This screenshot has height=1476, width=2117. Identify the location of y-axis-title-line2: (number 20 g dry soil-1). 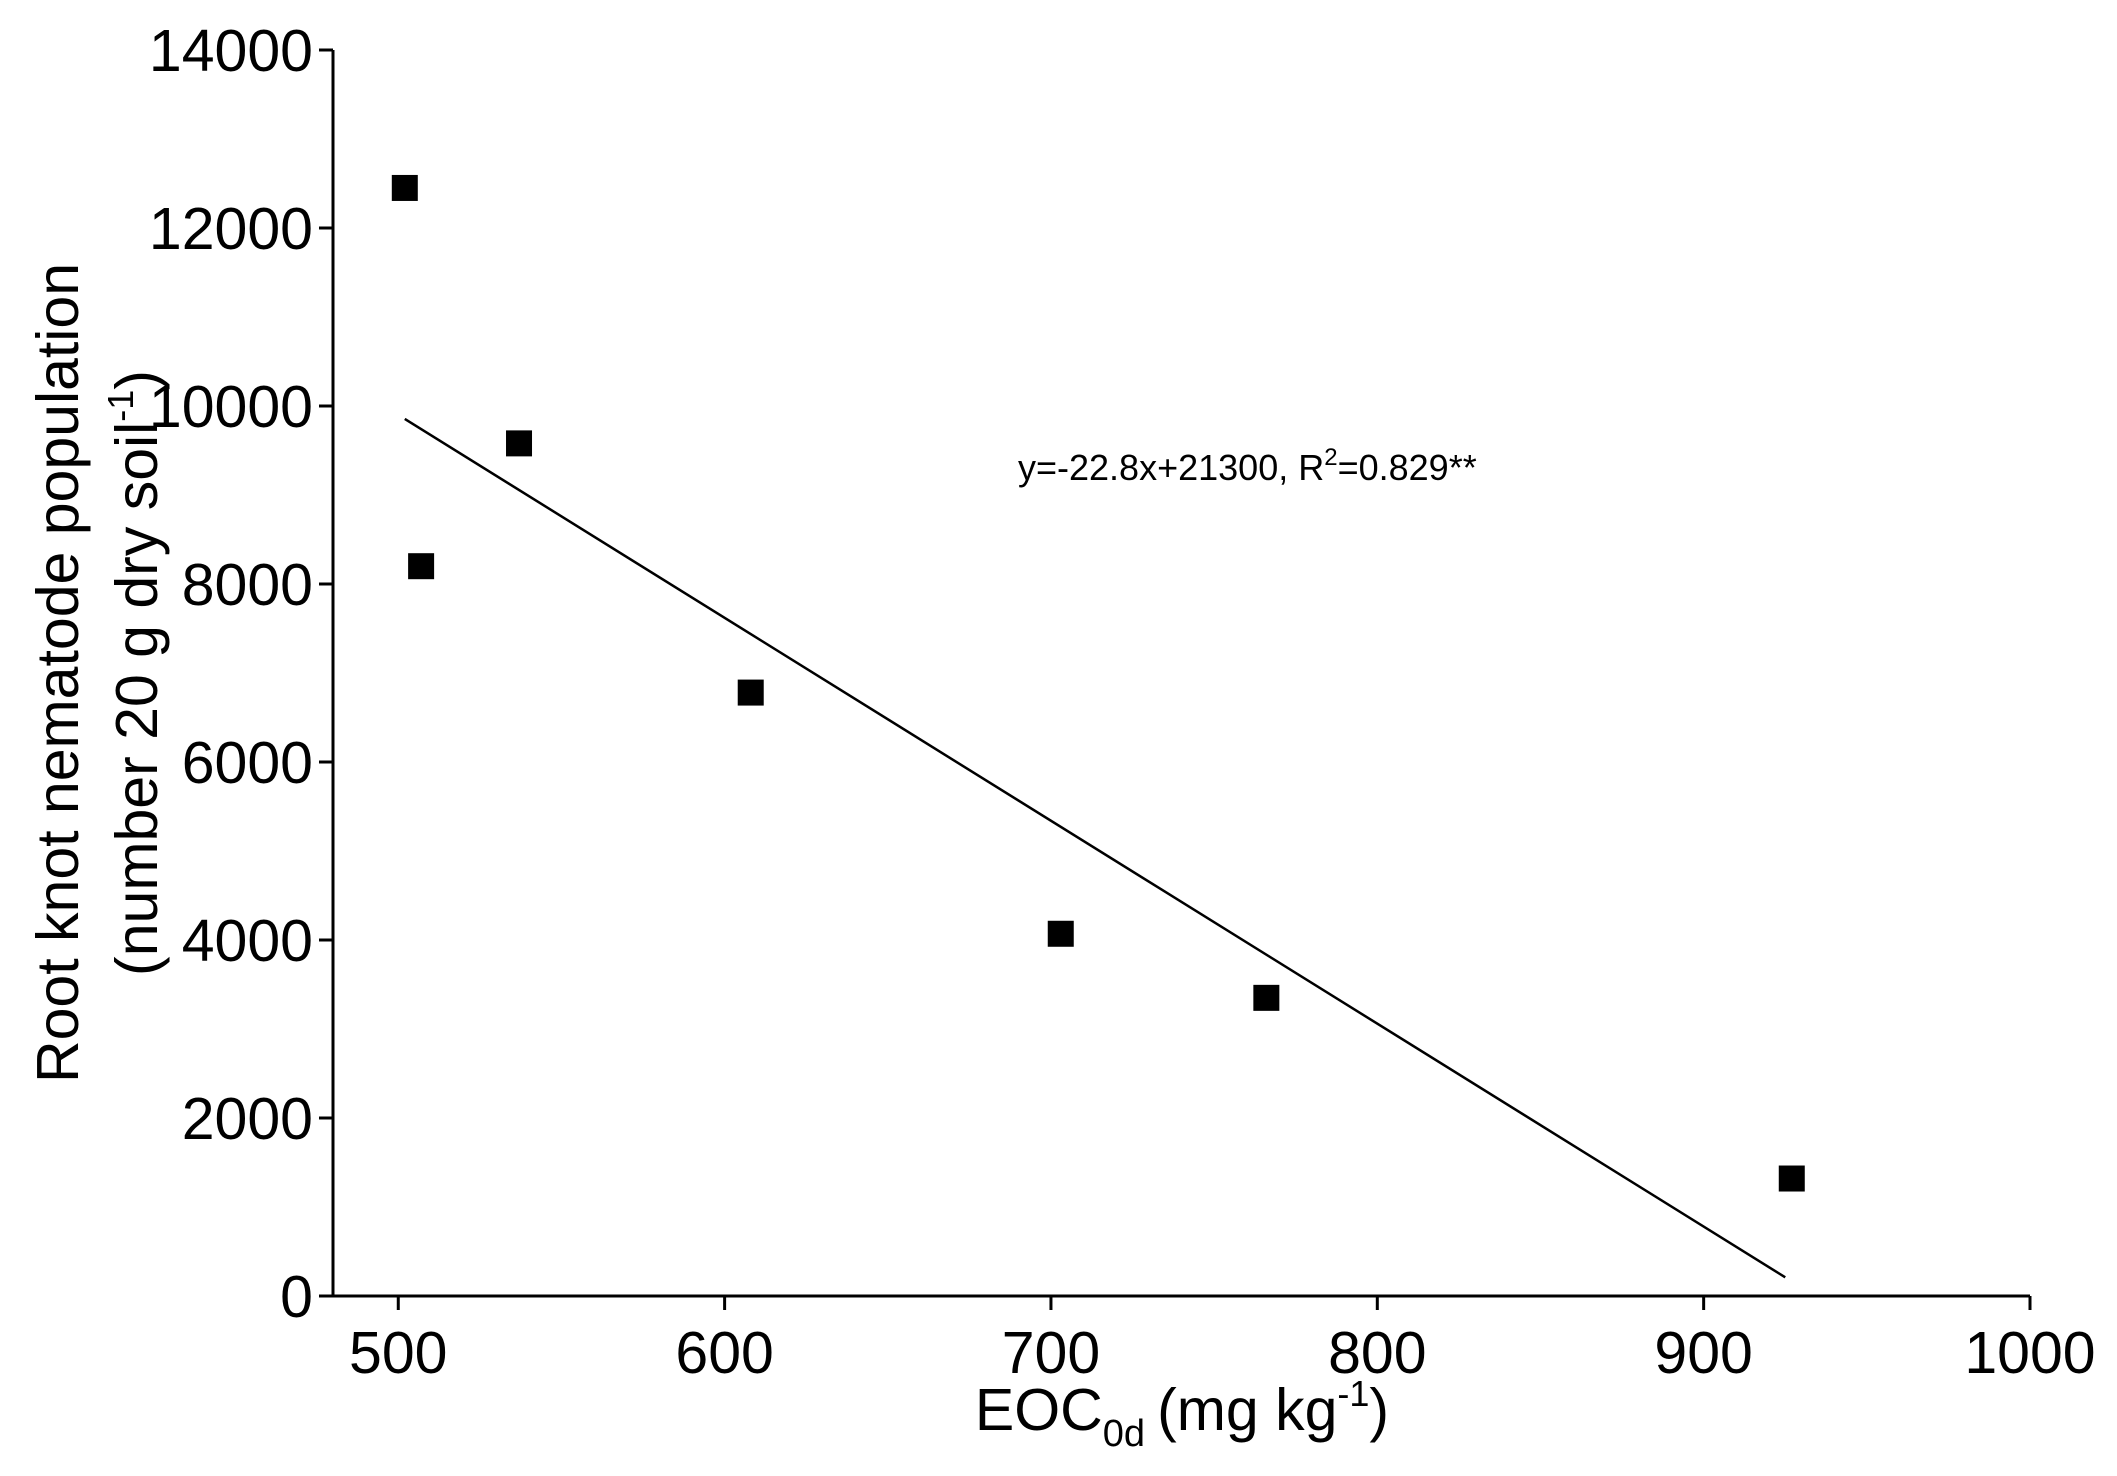
(135, 673).